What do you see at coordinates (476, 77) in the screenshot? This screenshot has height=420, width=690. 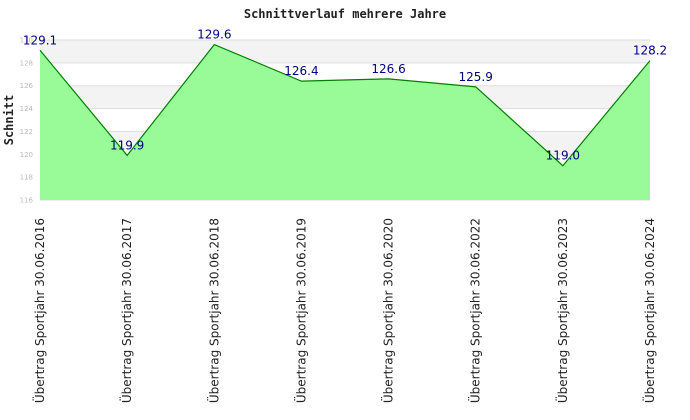 I see `data-label: 125.9` at bounding box center [476, 77].